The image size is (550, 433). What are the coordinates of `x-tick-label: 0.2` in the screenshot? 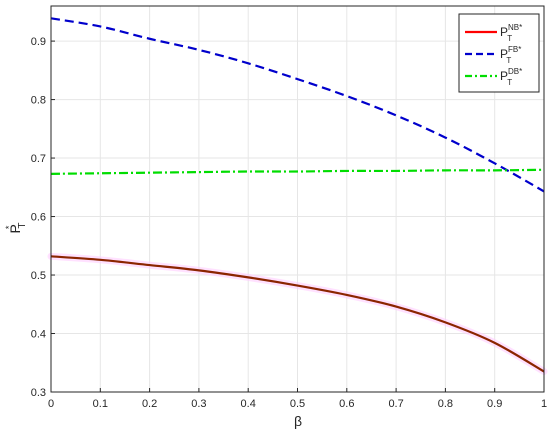 It's located at (149, 404).